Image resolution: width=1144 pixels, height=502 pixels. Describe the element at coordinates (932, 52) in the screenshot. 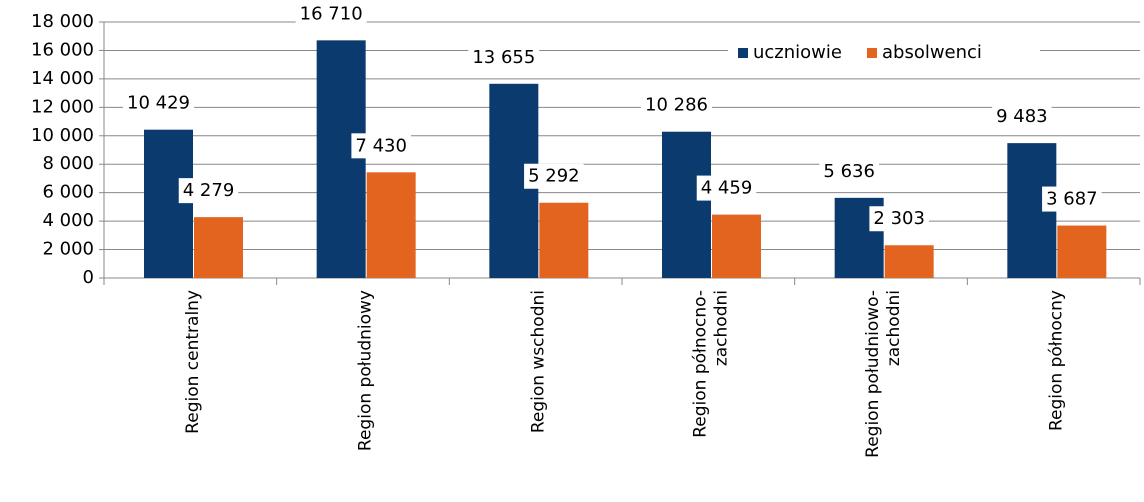

I see `legend-label: absolwenci` at that location.